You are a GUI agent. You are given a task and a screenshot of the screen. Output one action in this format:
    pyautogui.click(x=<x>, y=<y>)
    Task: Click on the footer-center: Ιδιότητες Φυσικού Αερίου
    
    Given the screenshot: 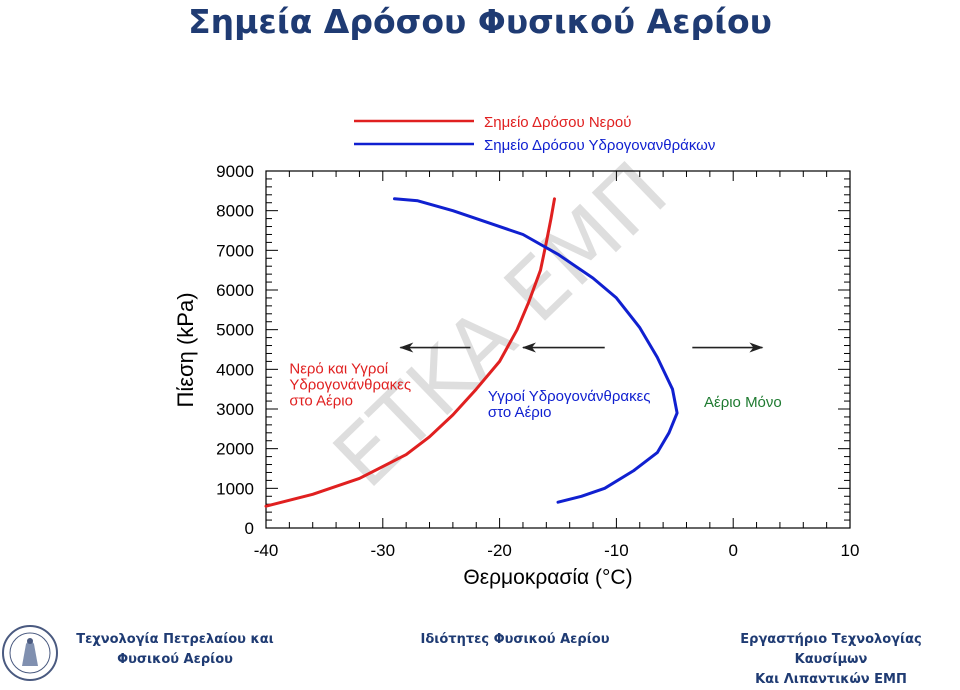 What is the action you would take?
    pyautogui.click(x=515, y=640)
    